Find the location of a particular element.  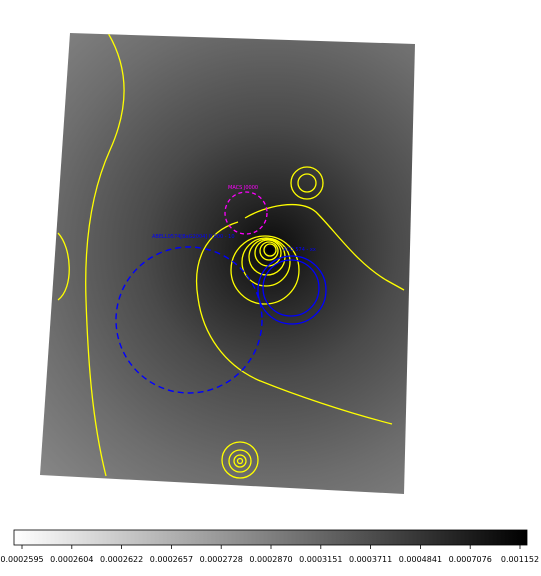

colorbar-tick-label: 0.0003151 is located at coordinates (320, 559).